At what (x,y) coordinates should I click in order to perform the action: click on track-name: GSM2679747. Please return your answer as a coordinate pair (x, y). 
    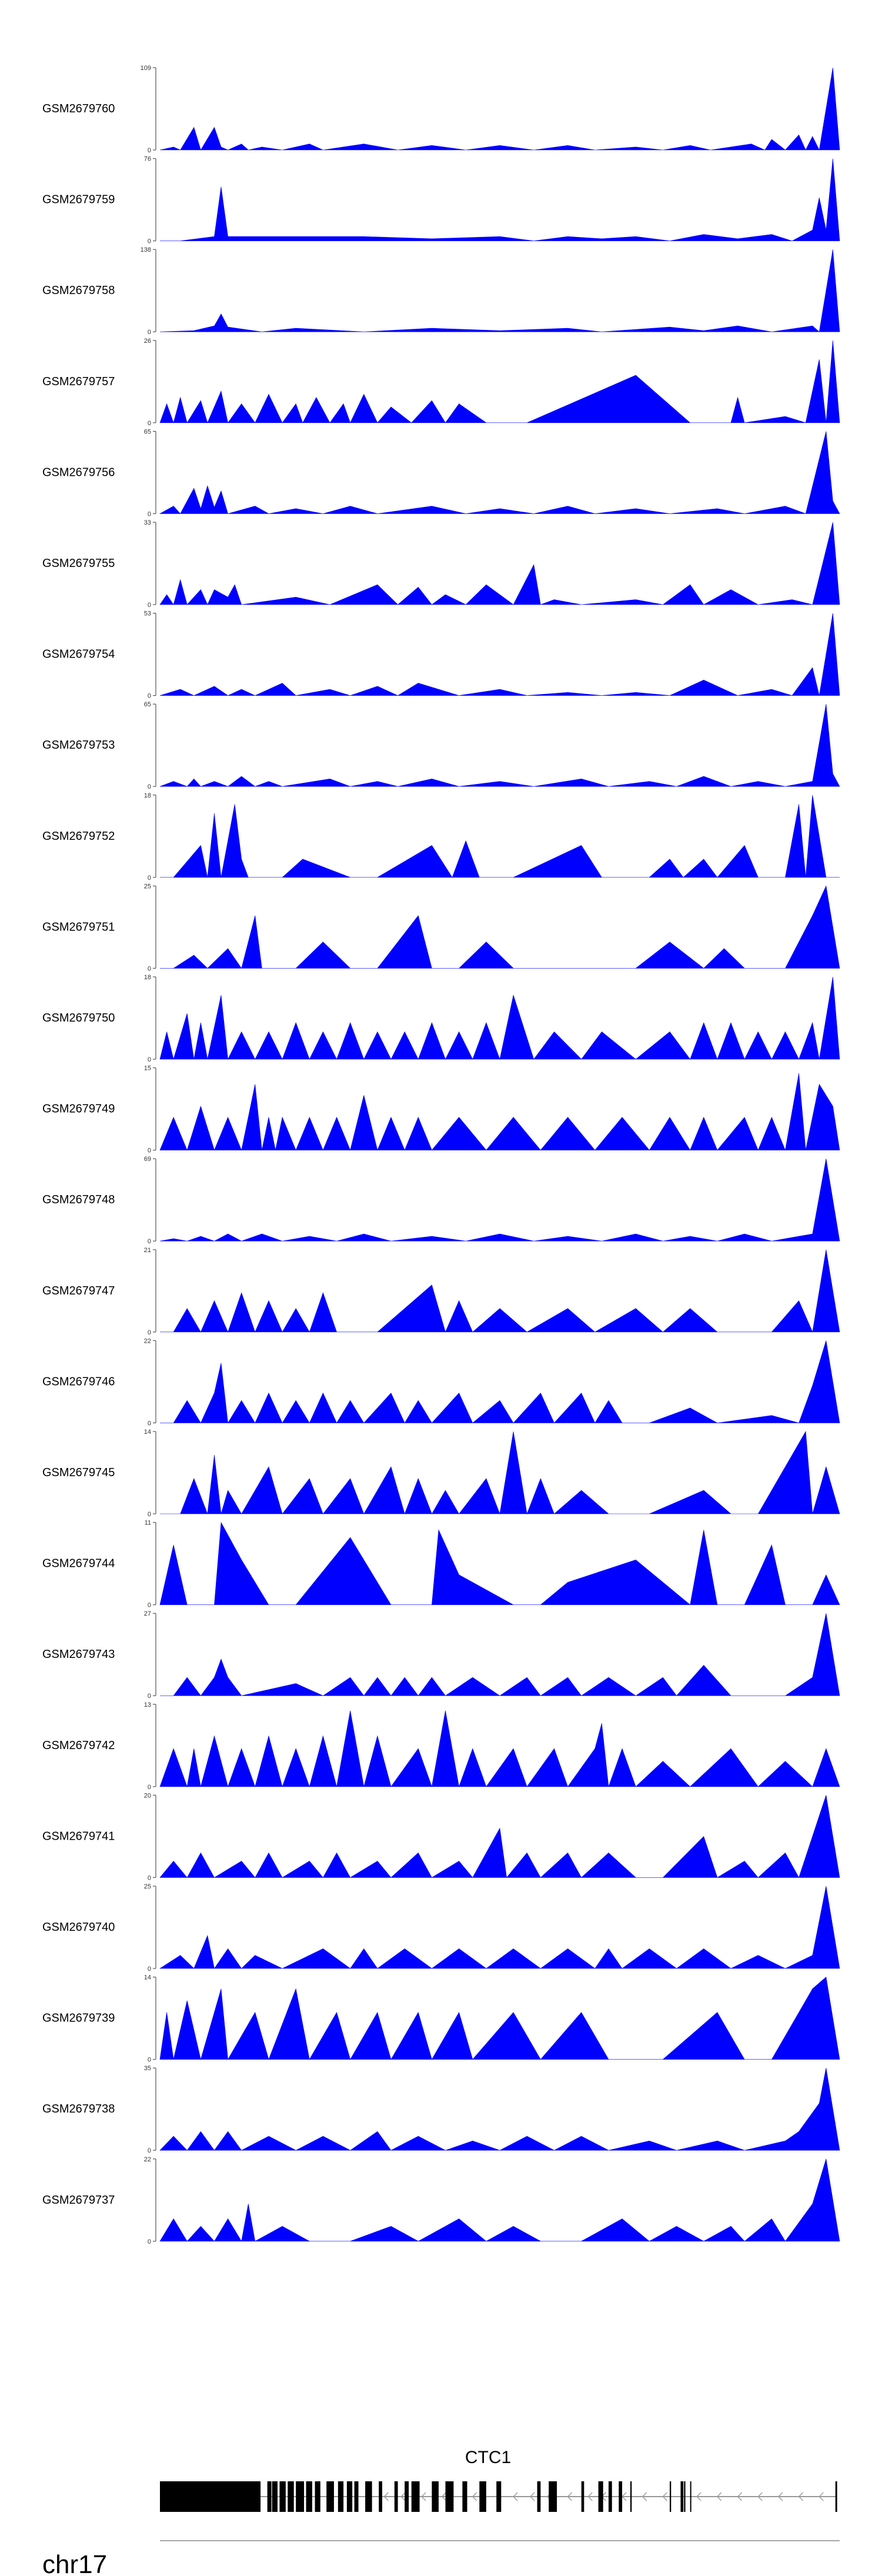
    Looking at the image, I should click on (78, 1290).